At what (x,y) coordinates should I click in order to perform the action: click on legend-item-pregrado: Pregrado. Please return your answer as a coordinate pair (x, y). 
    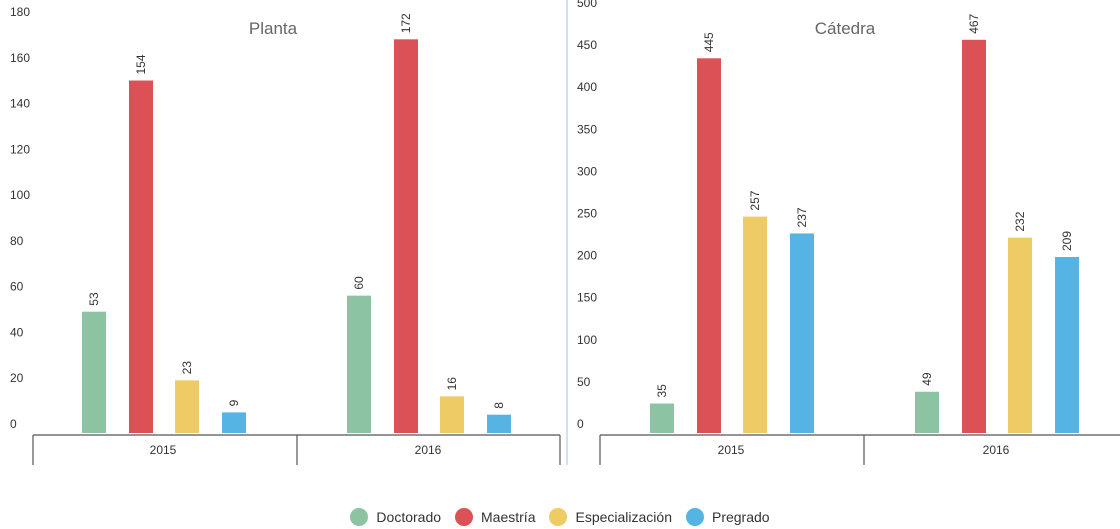
    Looking at the image, I should click on (727, 517).